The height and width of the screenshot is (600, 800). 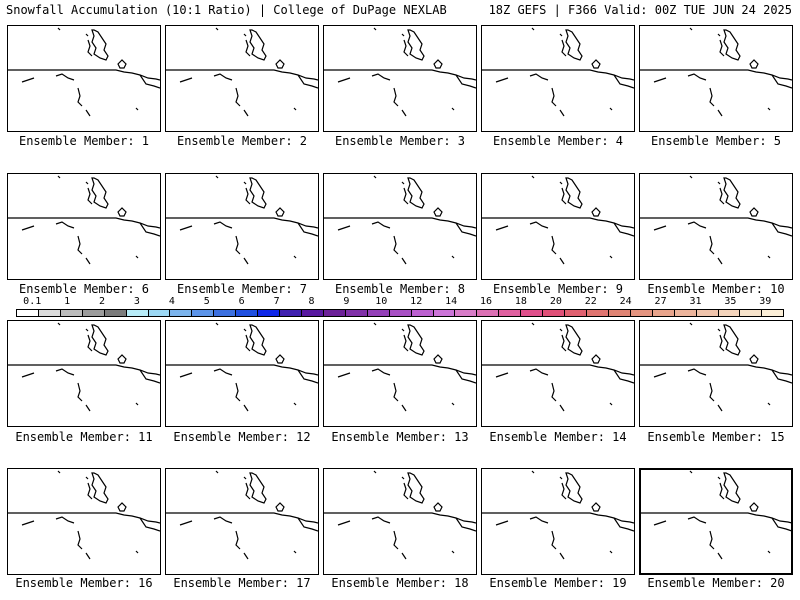 What do you see at coordinates (590, 301) in the screenshot?
I see `legend-tick-label: 22` at bounding box center [590, 301].